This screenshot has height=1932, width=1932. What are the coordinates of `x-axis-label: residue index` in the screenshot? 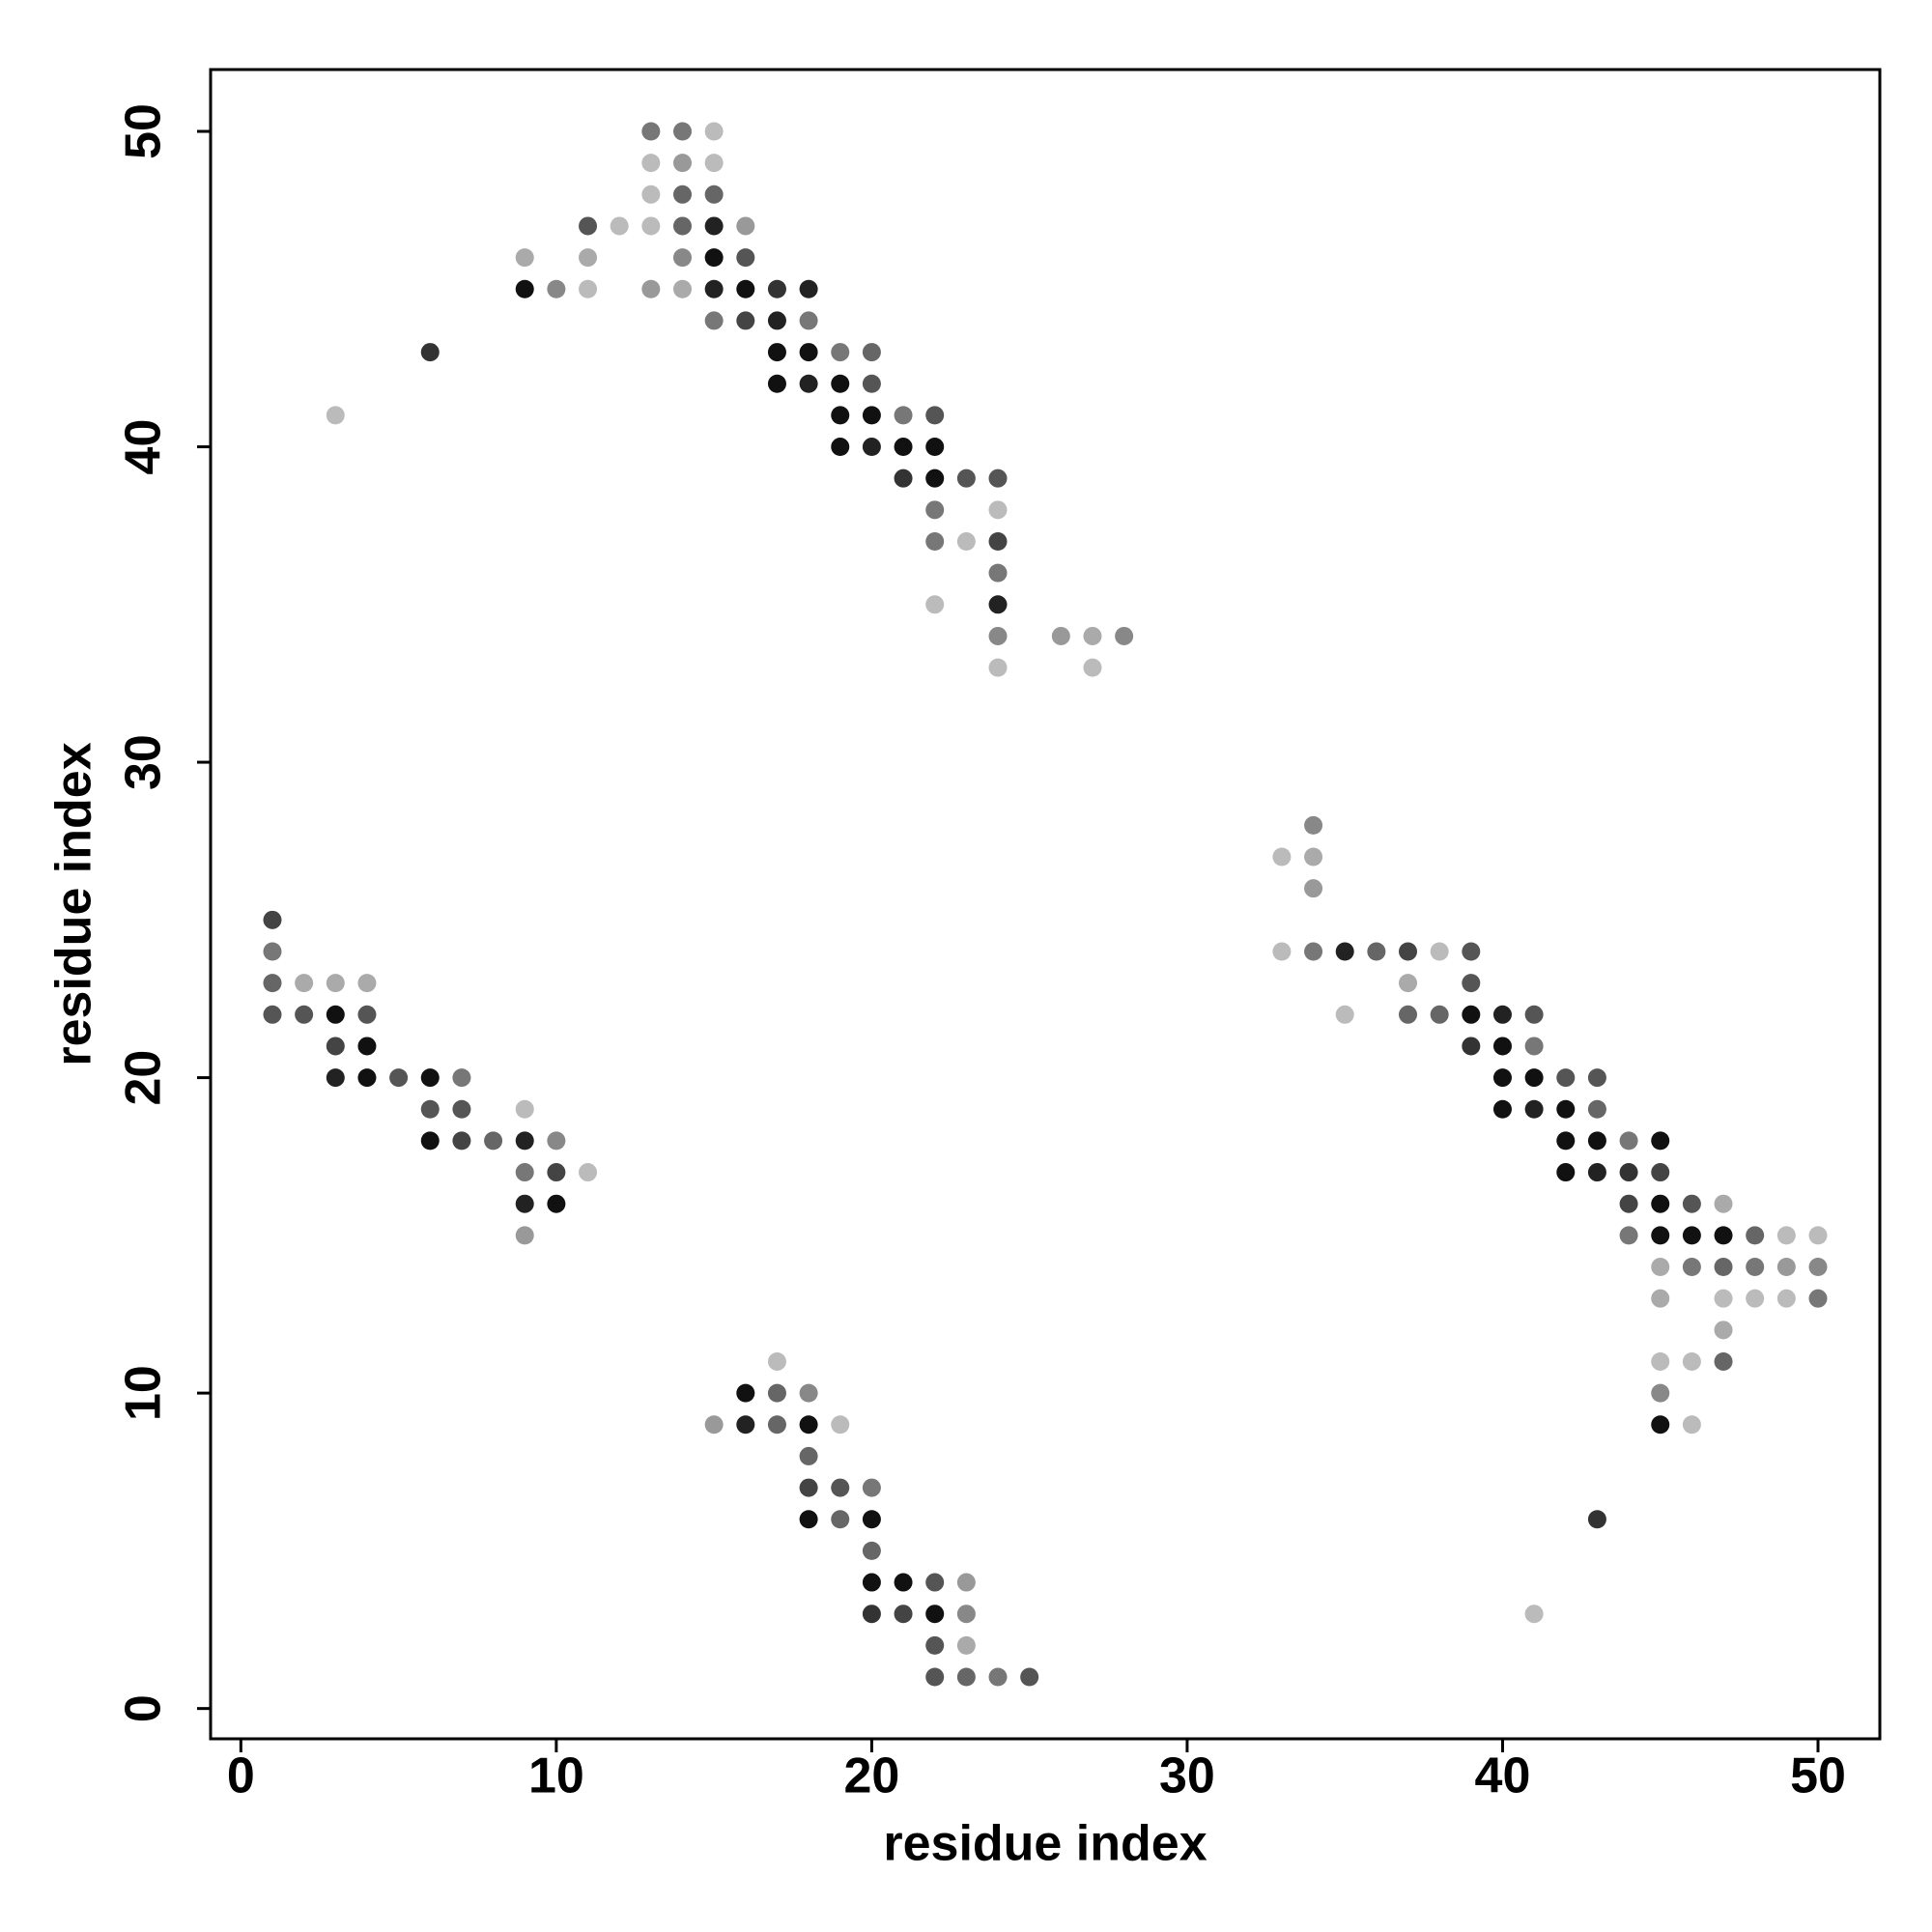 It's located at (1045, 1844).